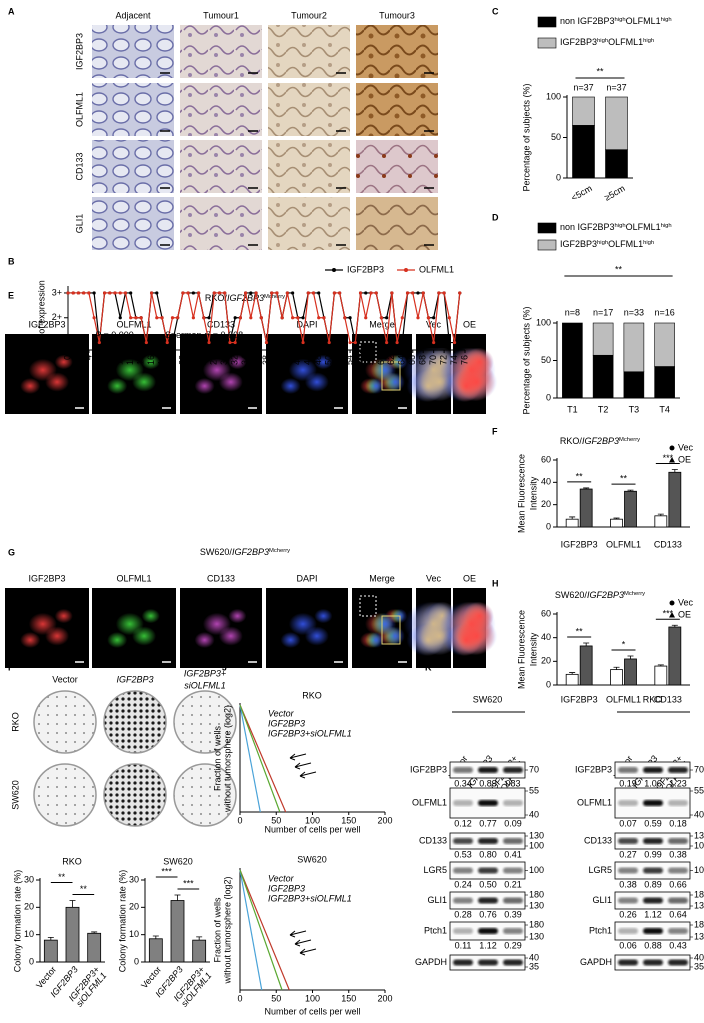 This screenshot has height=1023, width=704. Describe the element at coordinates (653, 823) in the screenshot. I see `band-quantification: 0.59` at that location.